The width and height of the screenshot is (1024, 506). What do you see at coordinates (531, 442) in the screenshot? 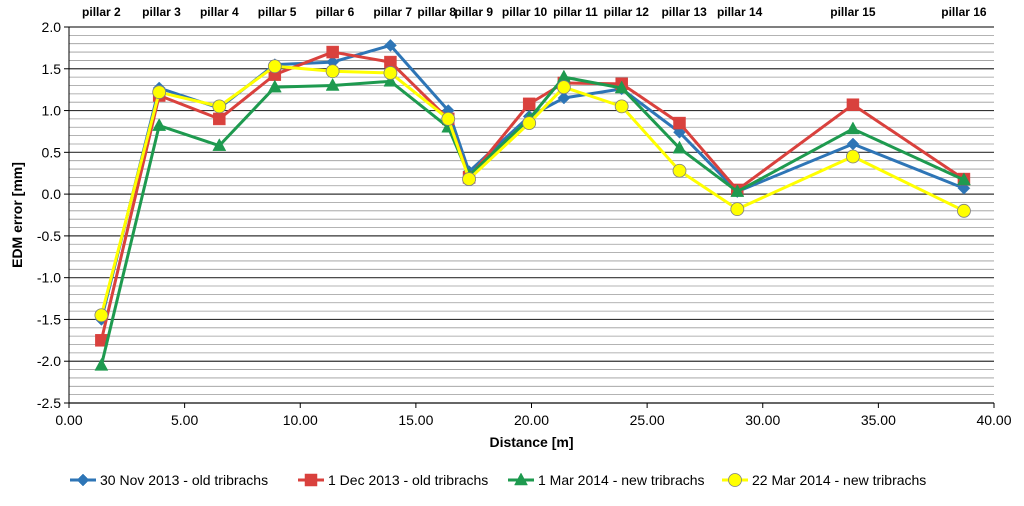
I see `x-axis-title: Distance [m]` at bounding box center [531, 442].